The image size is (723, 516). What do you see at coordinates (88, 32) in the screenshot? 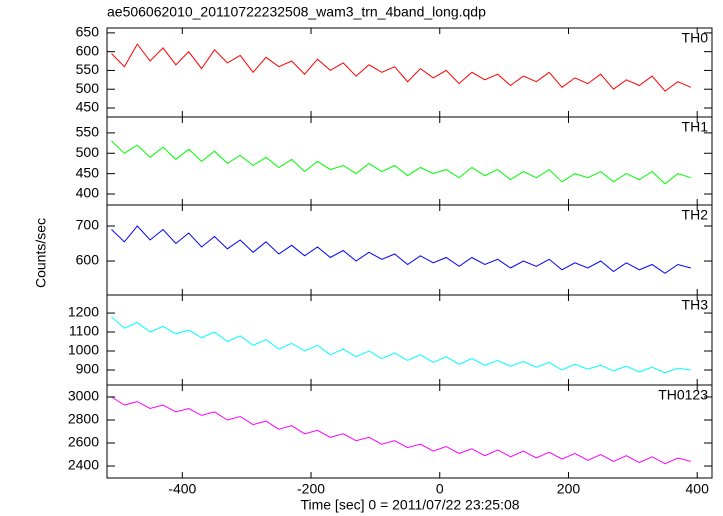
I see `y-tick-label: 650` at bounding box center [88, 32].